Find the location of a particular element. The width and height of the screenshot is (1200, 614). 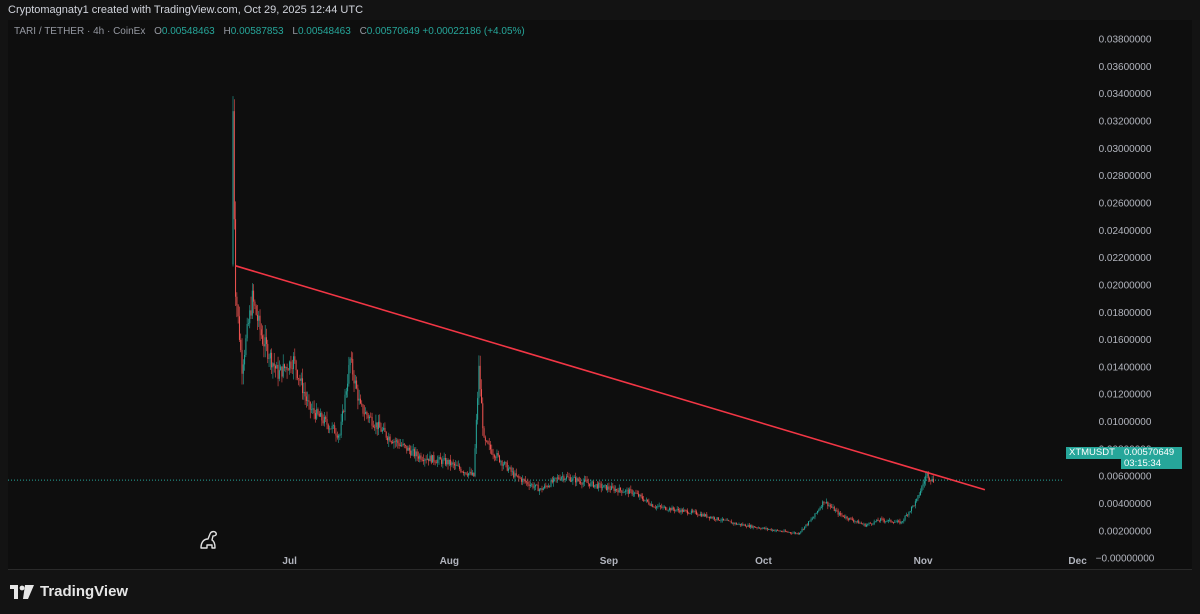

price-axis is located at coordinates (1127, 294).